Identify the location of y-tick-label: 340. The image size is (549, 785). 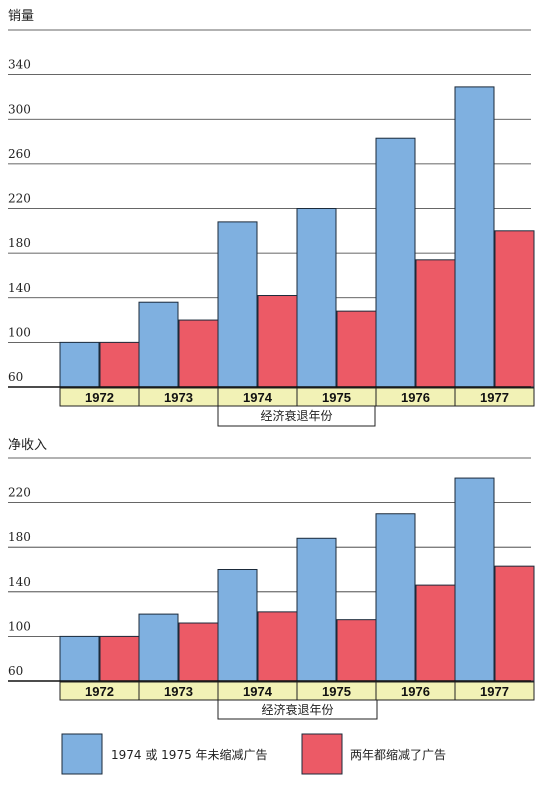
(19, 65).